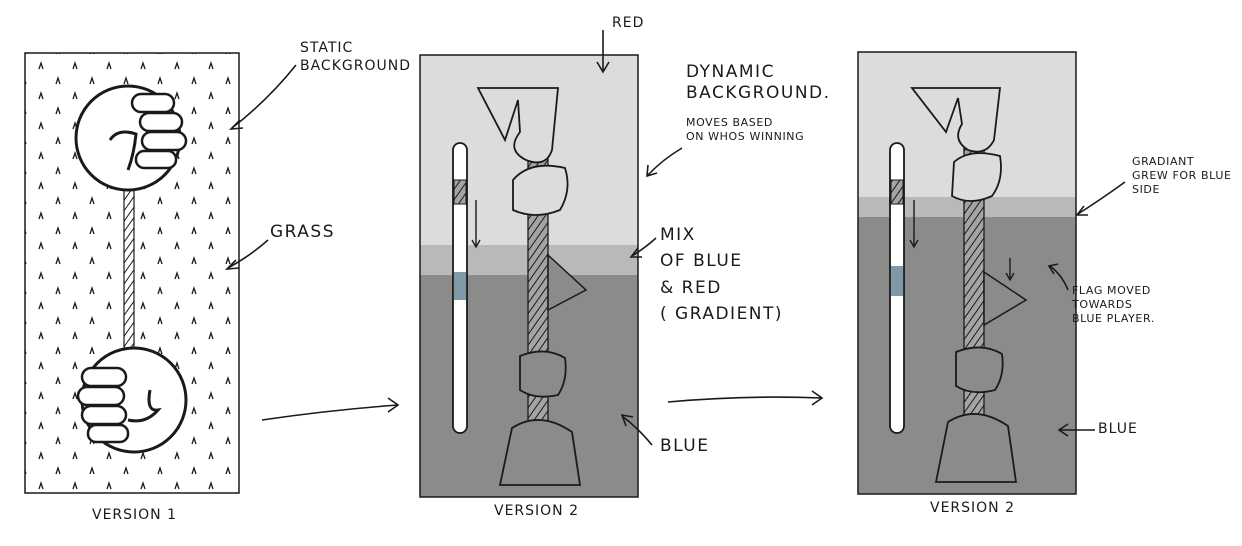  What do you see at coordinates (537, 511) in the screenshot?
I see `caption-version-2-a: VERSION 2` at bounding box center [537, 511].